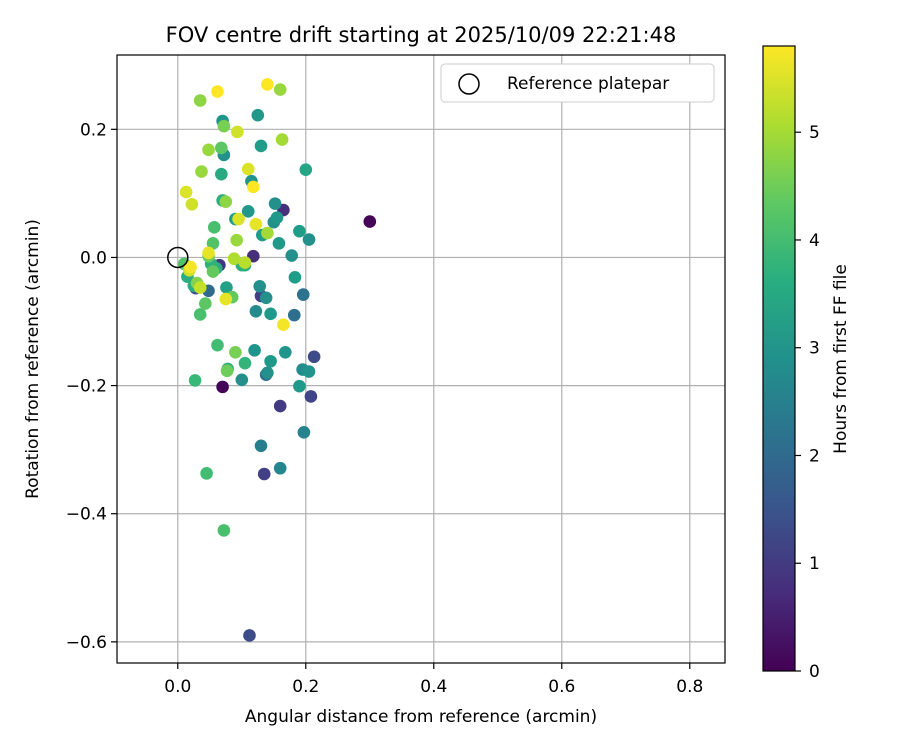 This screenshot has height=750, width=900. I want to click on legend-label: Reference platepar, so click(588, 84).